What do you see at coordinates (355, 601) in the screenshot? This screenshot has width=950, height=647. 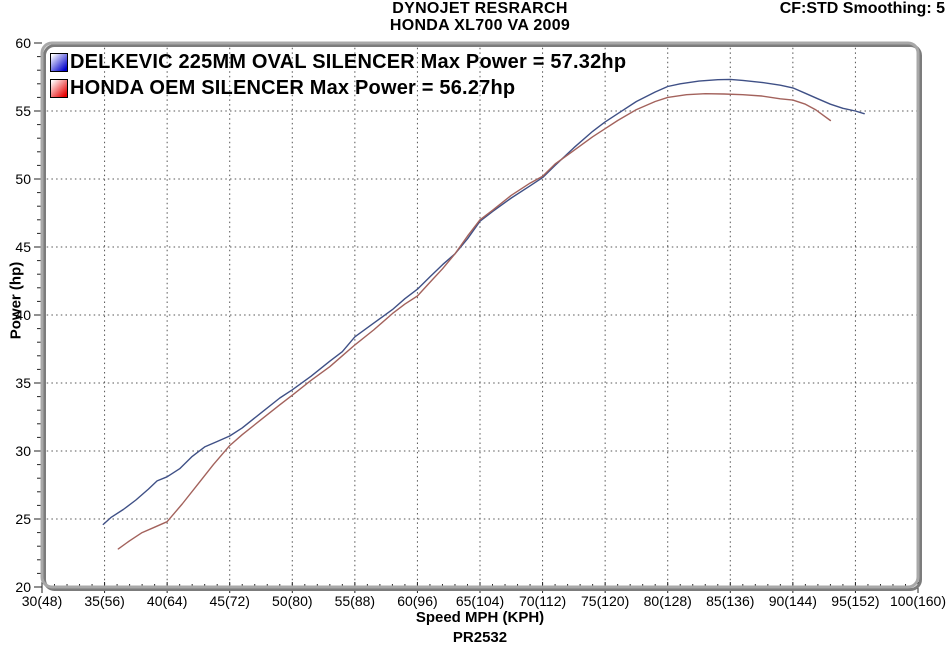 I see `x-tick-label: 55(88)` at bounding box center [355, 601].